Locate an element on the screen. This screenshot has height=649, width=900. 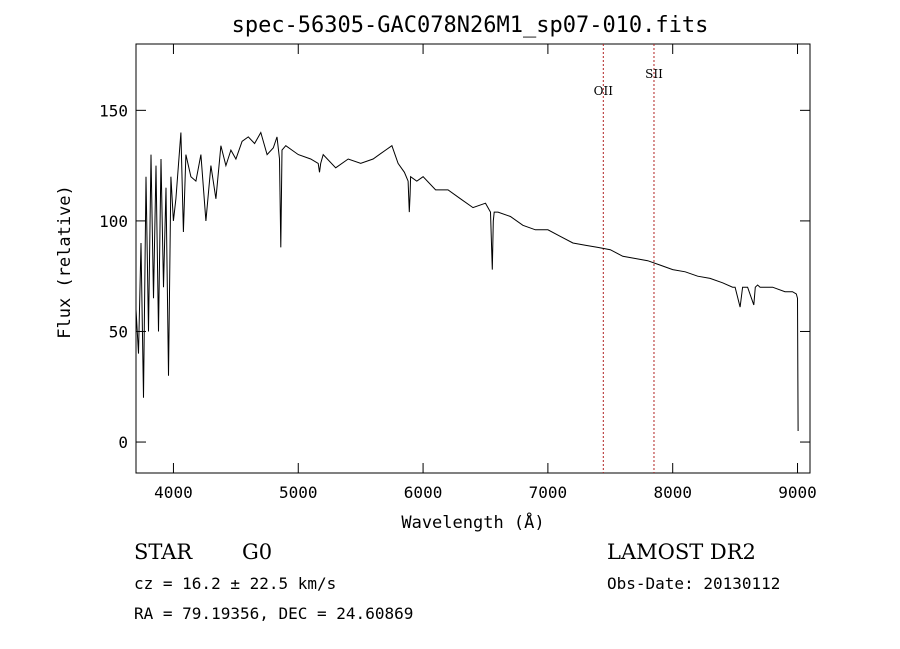
y-axis-label: Flux (relative) is located at coordinates (65, 262).